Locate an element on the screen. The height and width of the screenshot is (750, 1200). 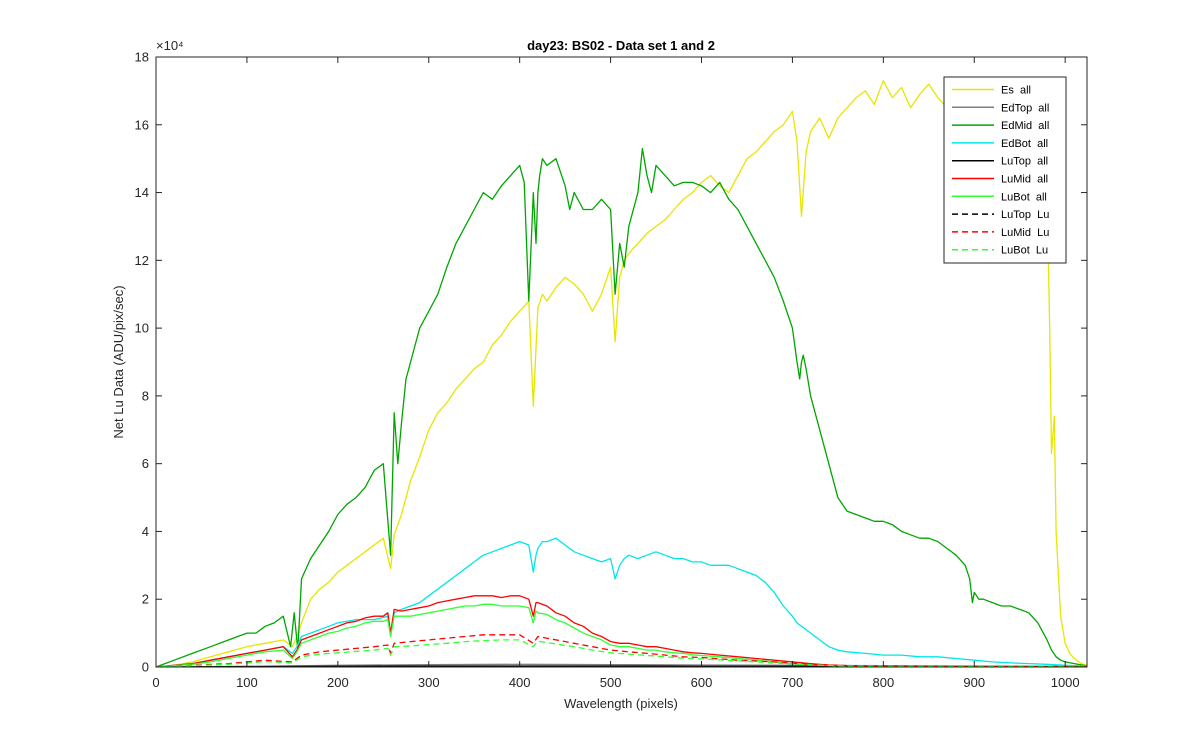
x-tick-label: 400 is located at coordinates (520, 682).